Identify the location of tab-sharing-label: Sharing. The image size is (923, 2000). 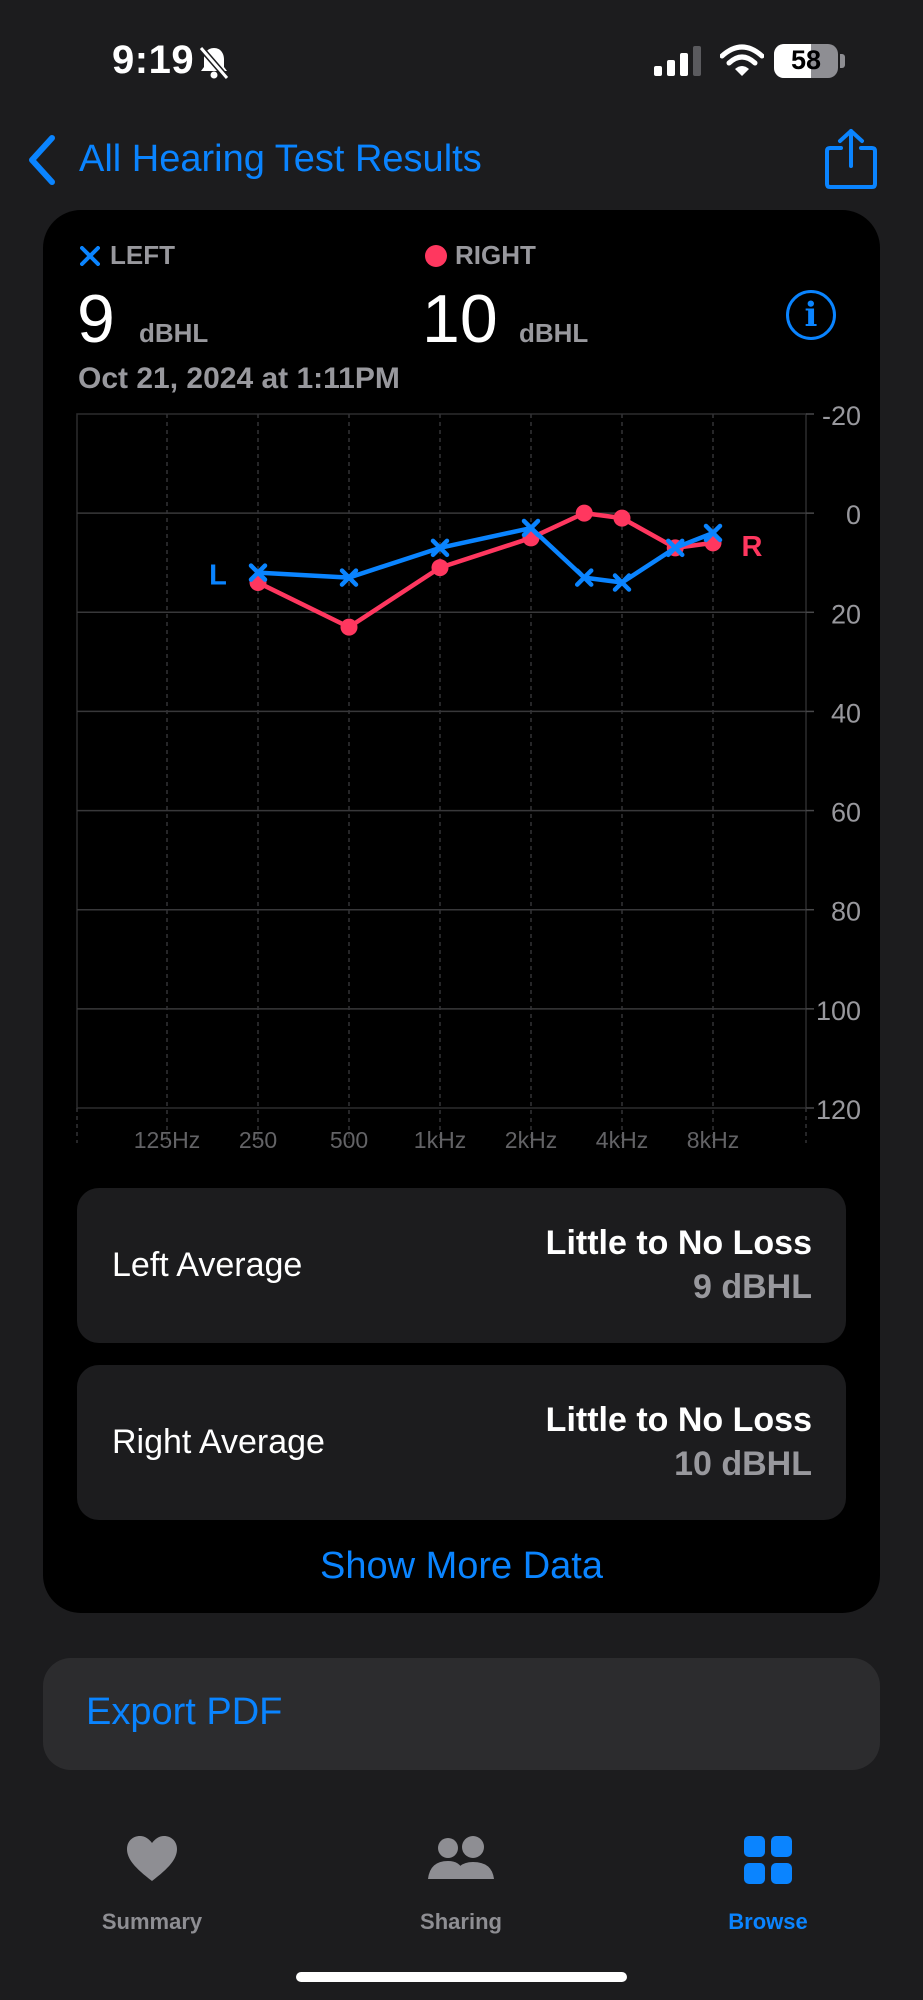
(461, 1921).